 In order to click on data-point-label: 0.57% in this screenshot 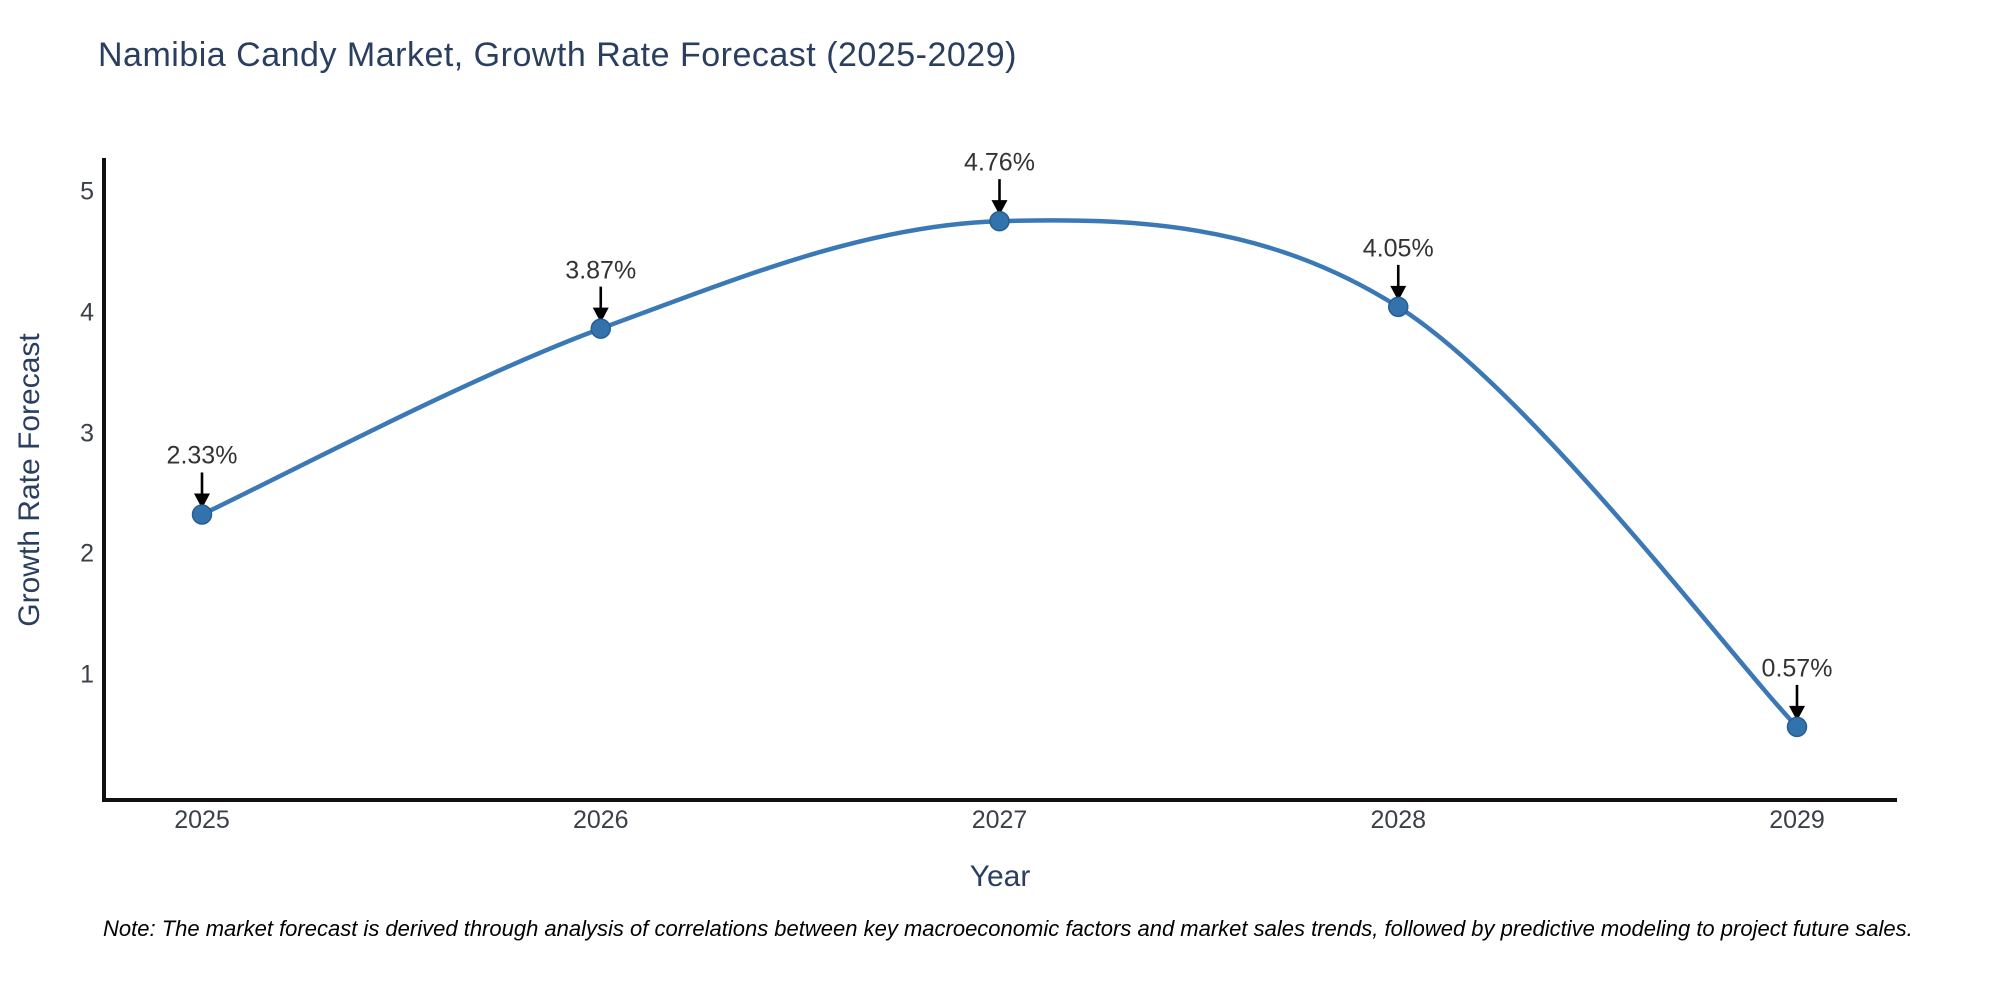, I will do `click(1797, 668)`.